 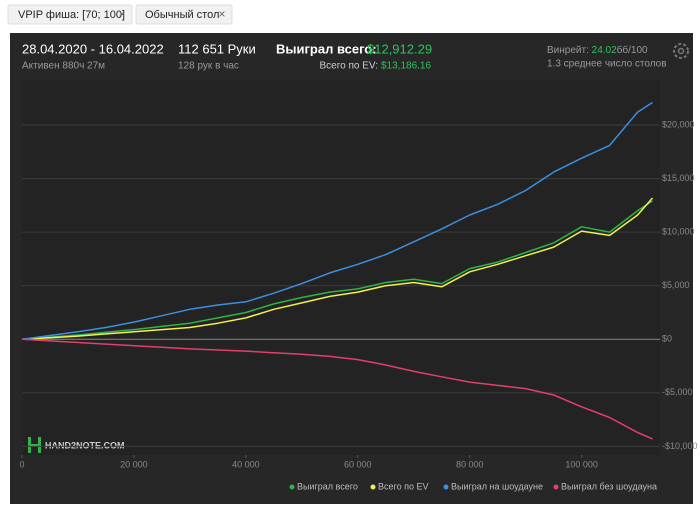 I want to click on legend-label: Выиграл на шоудауне, so click(x=497, y=486).